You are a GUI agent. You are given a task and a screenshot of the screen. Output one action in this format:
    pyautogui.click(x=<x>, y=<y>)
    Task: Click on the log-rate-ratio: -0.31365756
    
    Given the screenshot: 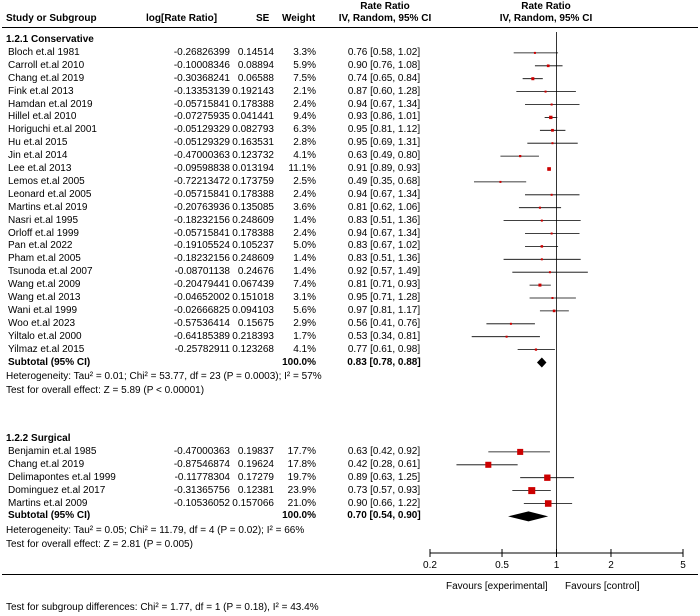 What is the action you would take?
    pyautogui.click(x=201, y=490)
    